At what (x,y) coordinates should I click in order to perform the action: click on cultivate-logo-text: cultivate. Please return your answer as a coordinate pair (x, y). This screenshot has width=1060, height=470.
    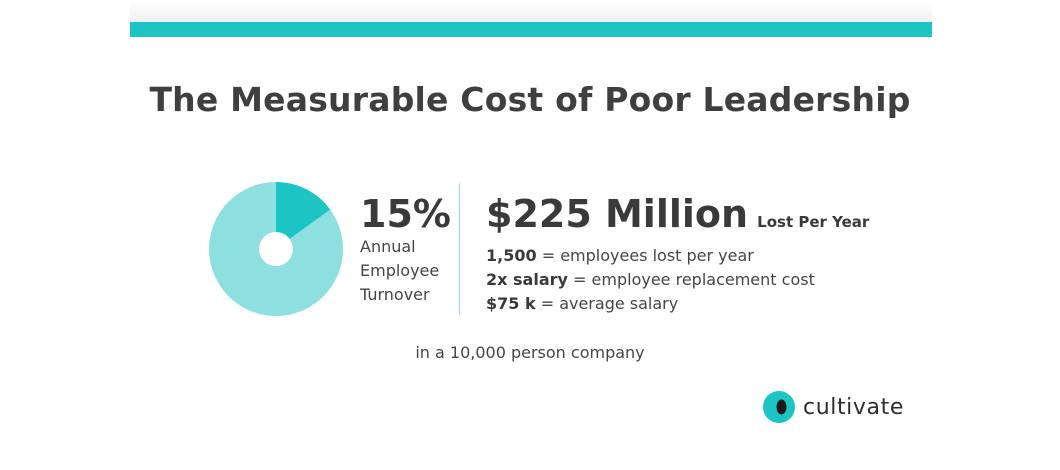
    Looking at the image, I should click on (853, 407).